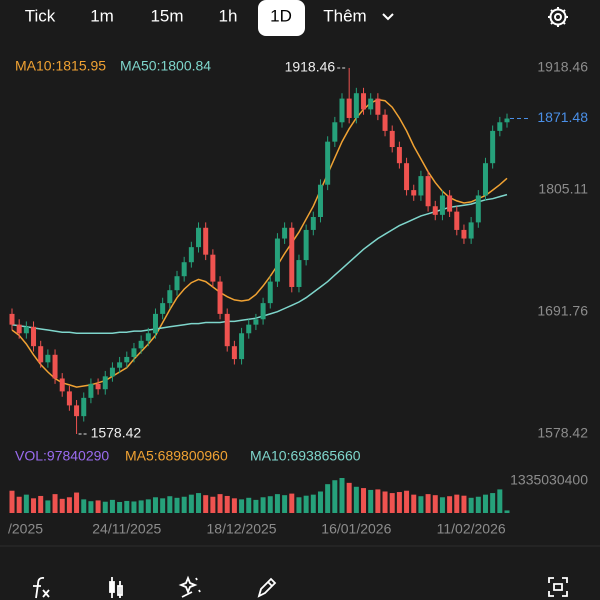  I want to click on tab: 15m, so click(166, 15).